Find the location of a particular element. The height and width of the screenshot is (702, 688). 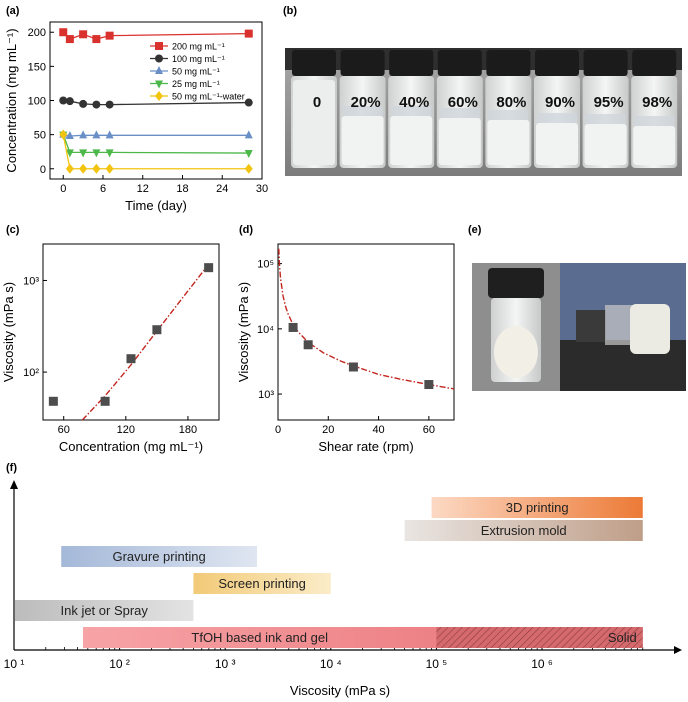

panel-label-c: (c) is located at coordinates (13, 230).